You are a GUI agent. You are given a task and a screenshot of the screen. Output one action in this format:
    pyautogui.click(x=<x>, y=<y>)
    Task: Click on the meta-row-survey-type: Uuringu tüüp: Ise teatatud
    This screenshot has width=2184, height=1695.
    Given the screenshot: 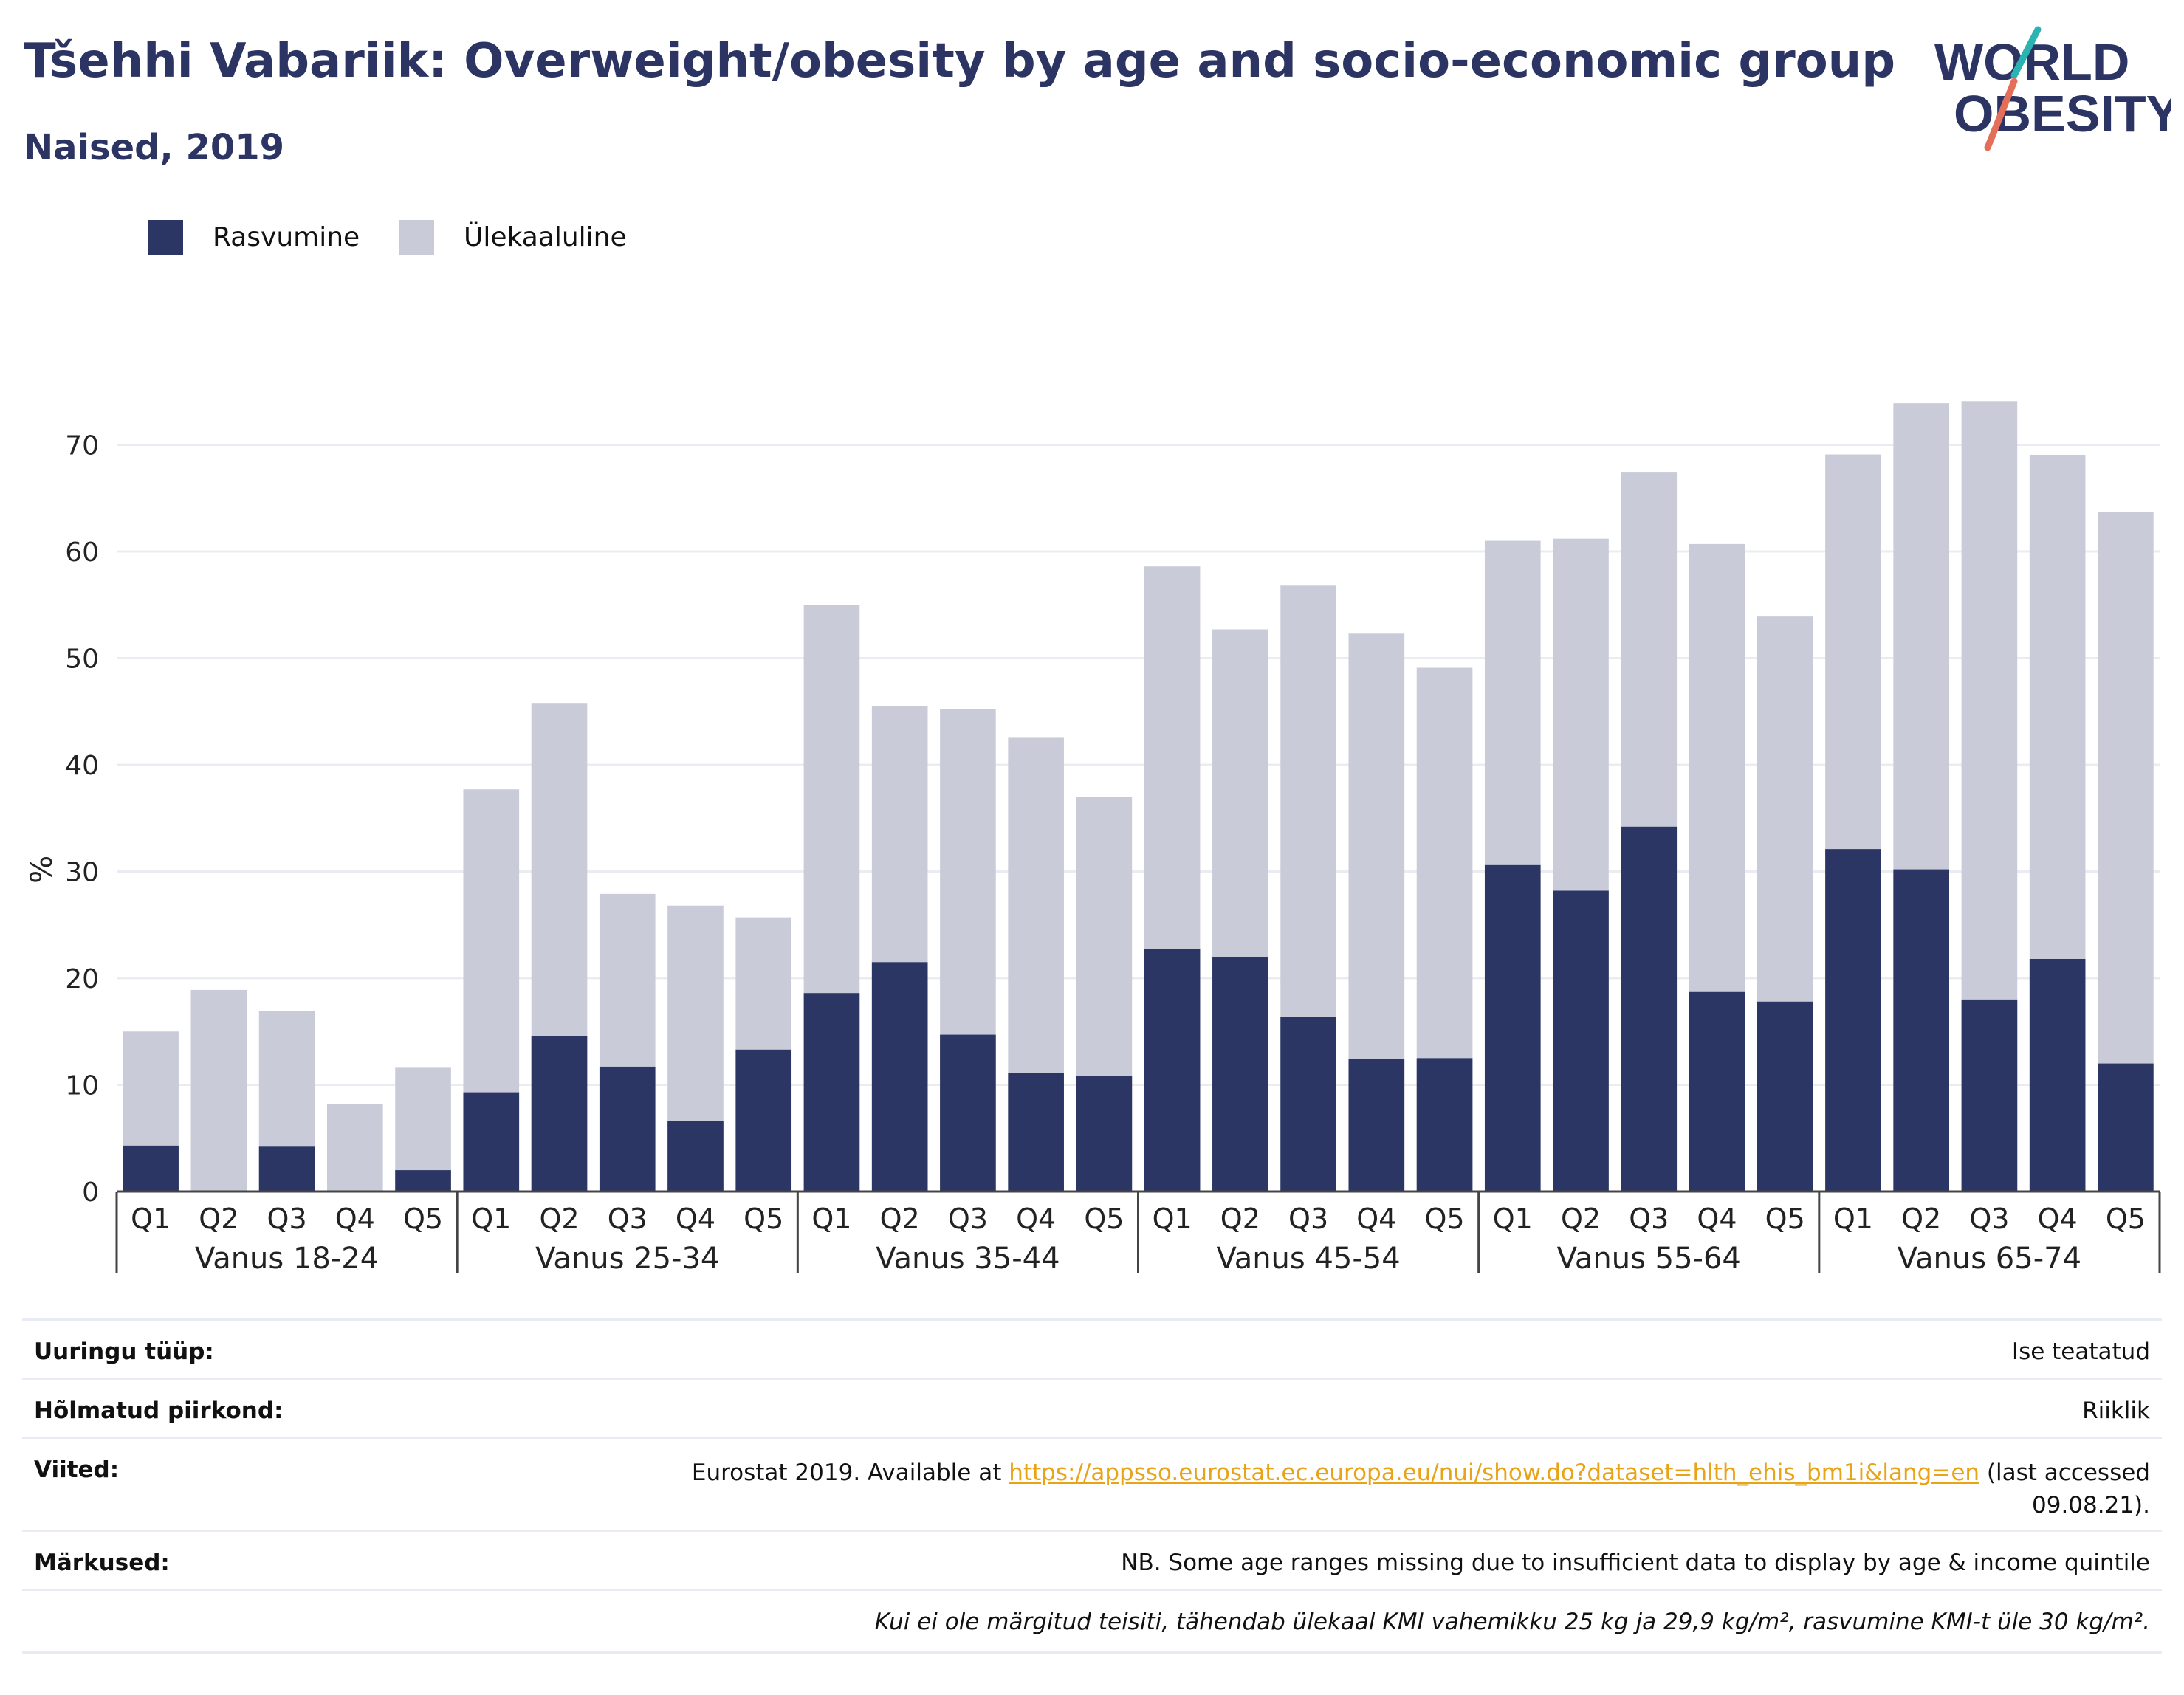 What is the action you would take?
    pyautogui.click(x=1092, y=1349)
    